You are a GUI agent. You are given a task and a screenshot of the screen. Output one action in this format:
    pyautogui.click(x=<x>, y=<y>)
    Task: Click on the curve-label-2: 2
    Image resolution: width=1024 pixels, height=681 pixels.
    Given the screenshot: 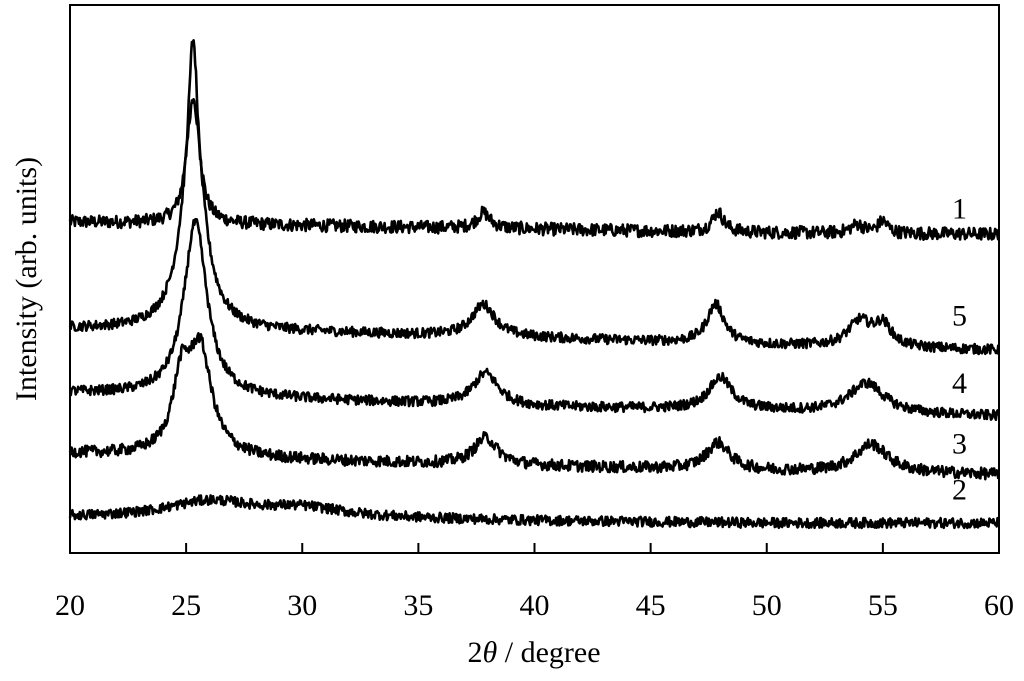 What is the action you would take?
    pyautogui.click(x=959, y=490)
    